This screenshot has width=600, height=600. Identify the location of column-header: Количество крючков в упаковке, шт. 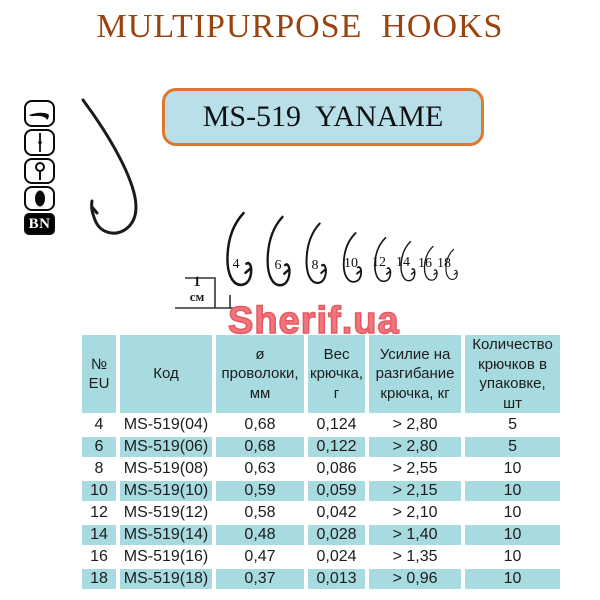
(513, 374).